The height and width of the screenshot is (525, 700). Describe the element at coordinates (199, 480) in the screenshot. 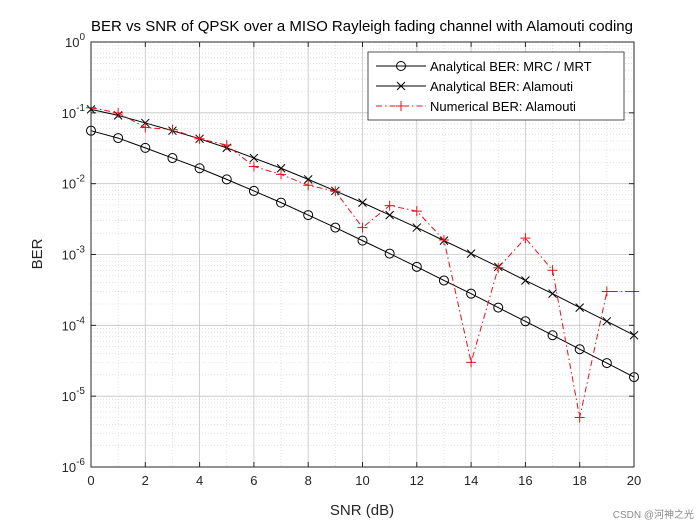

I see `x-tick-label: 4` at that location.